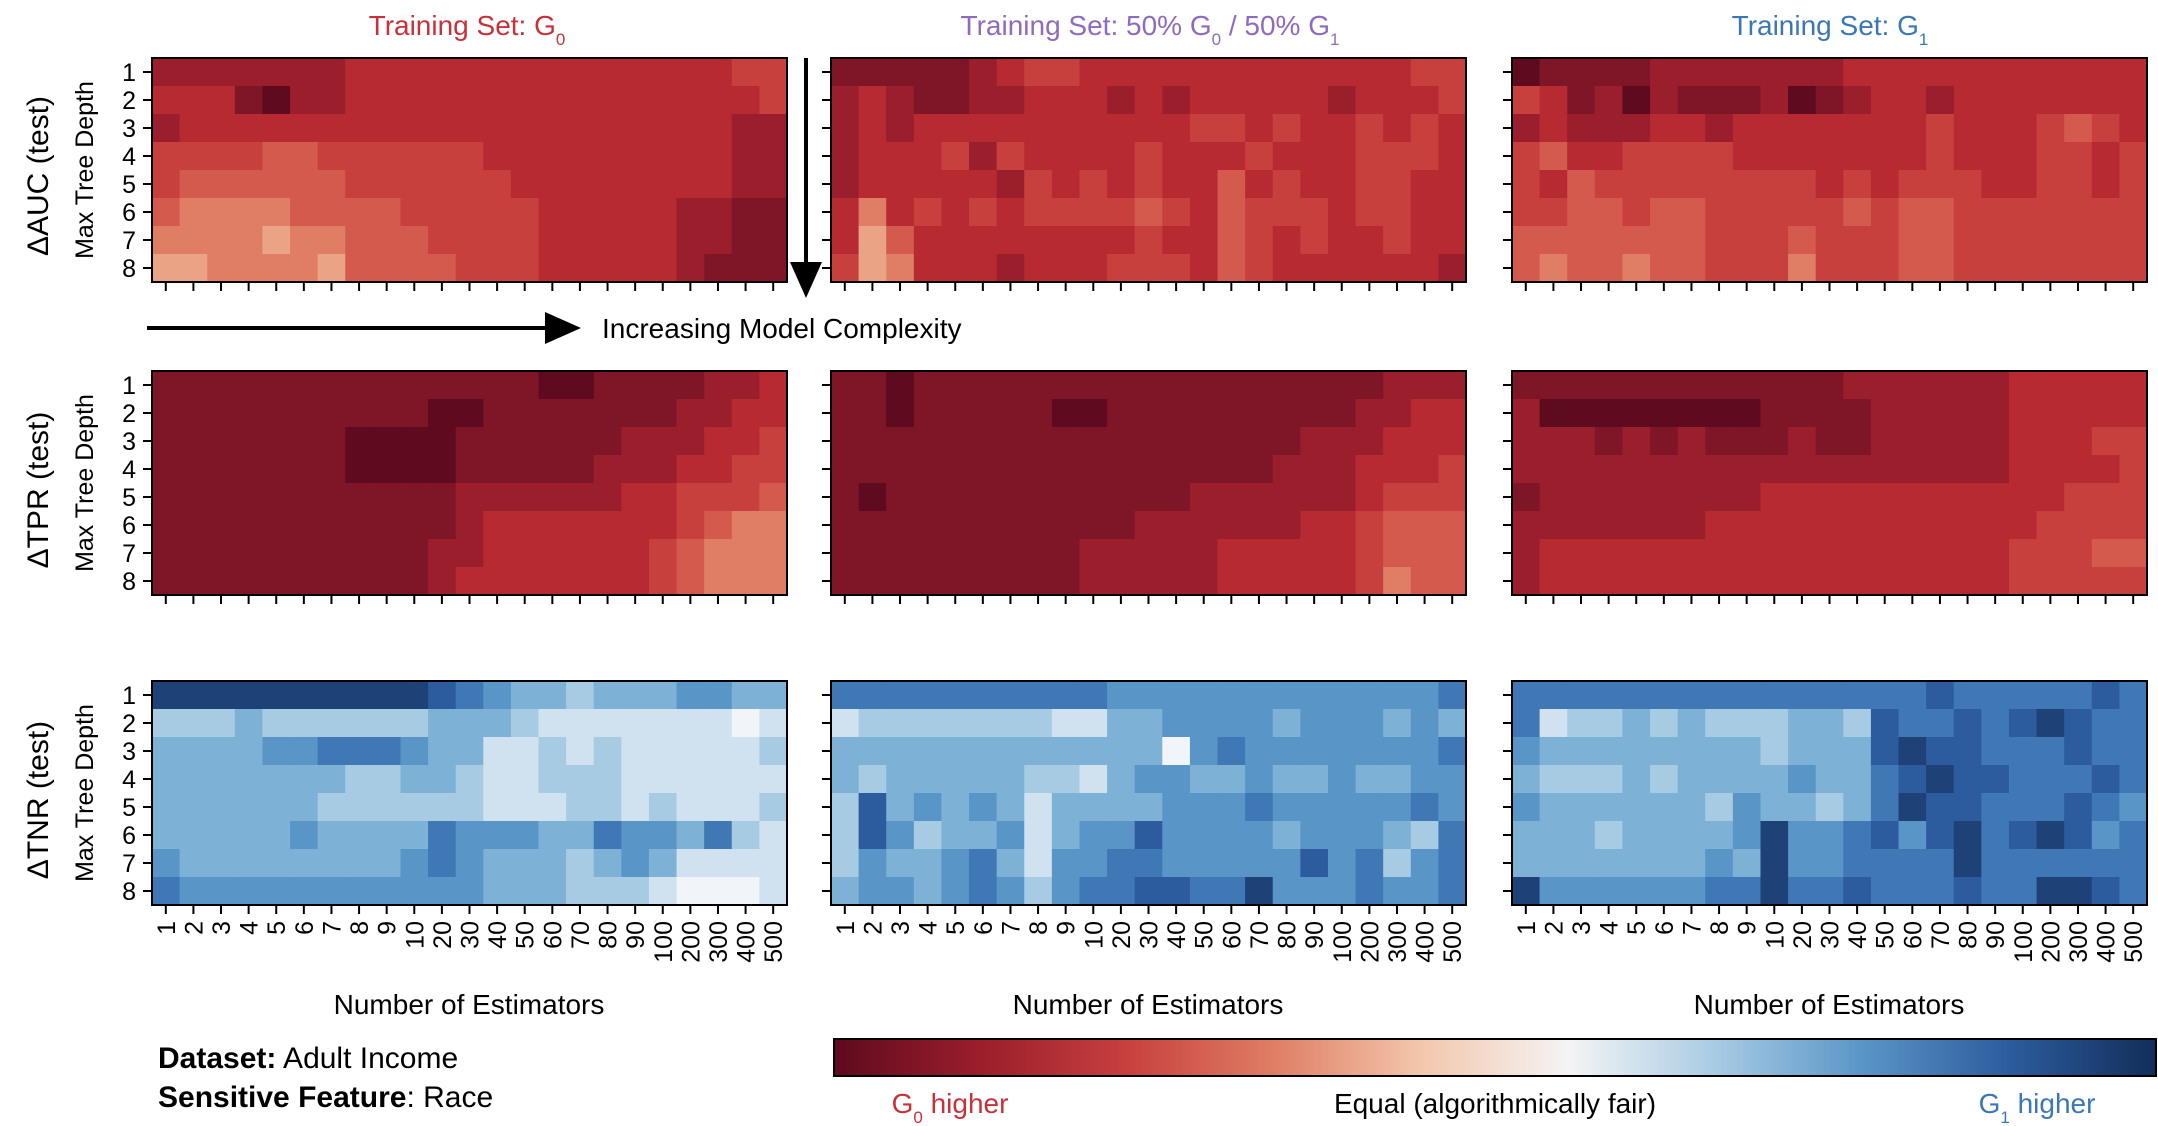  I want to click on dataset-info: Dataset: Adult Income, so click(308, 1059).